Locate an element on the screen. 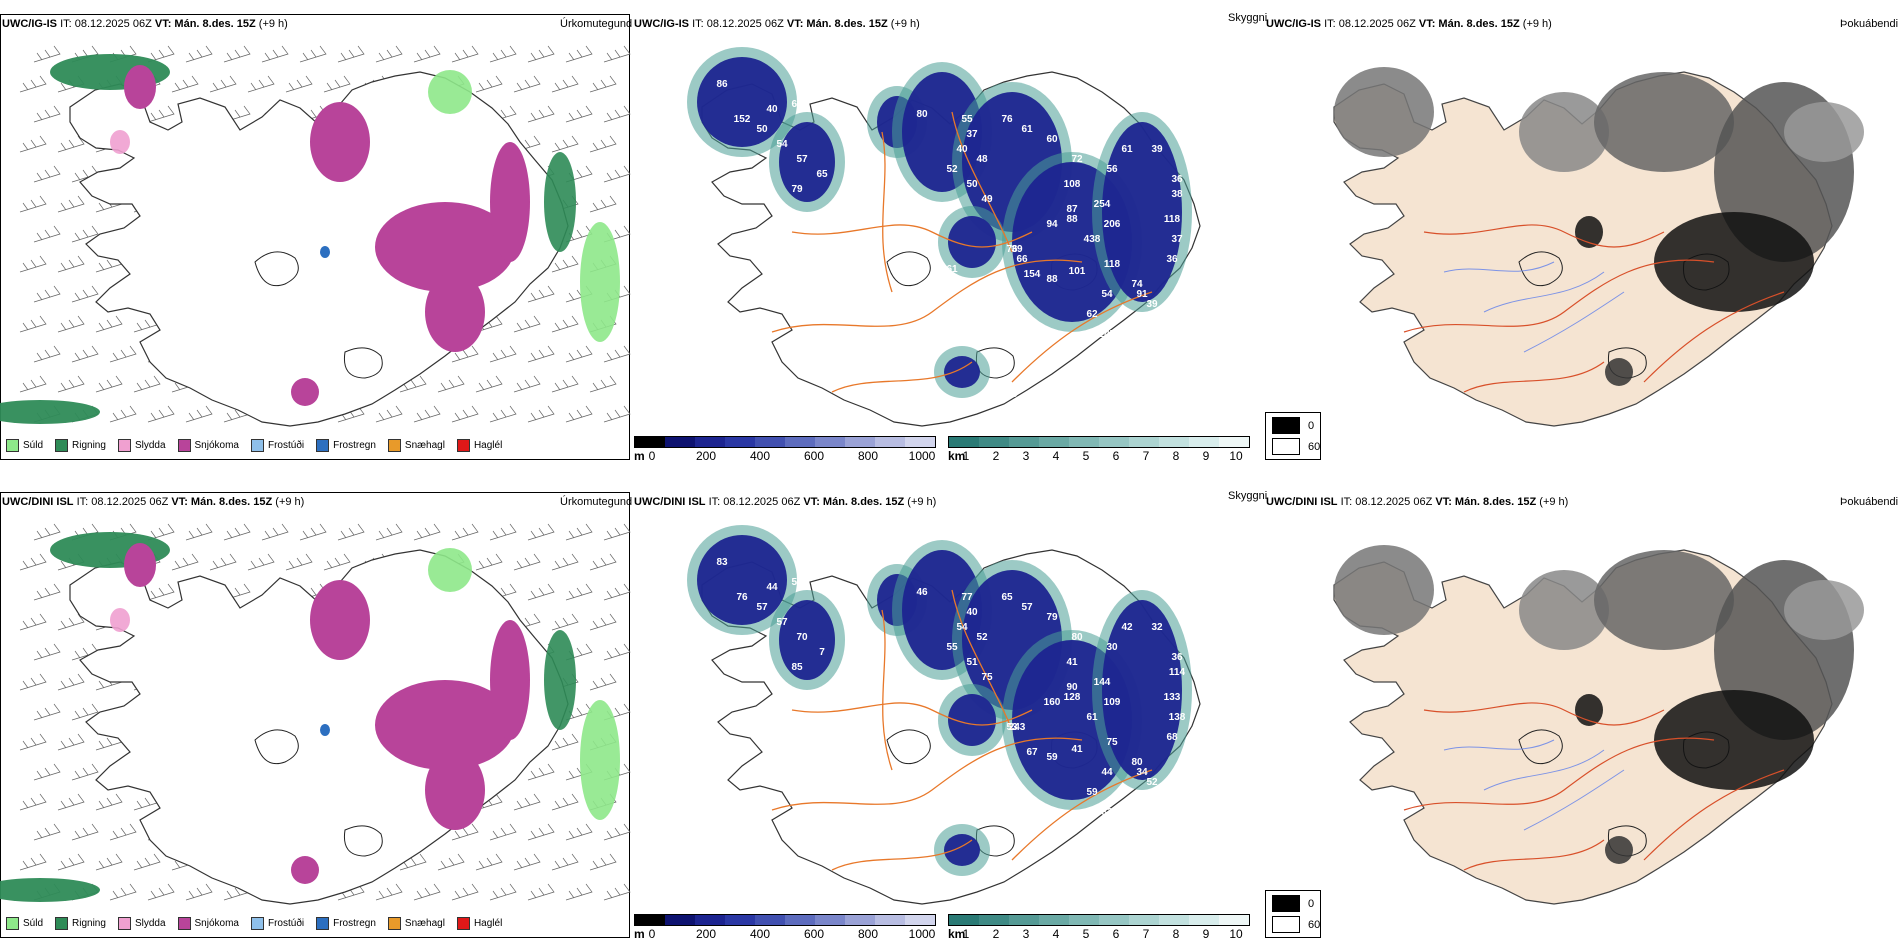 The image size is (1900, 950). visibility-label: Skyggni is located at coordinates (1248, 496).